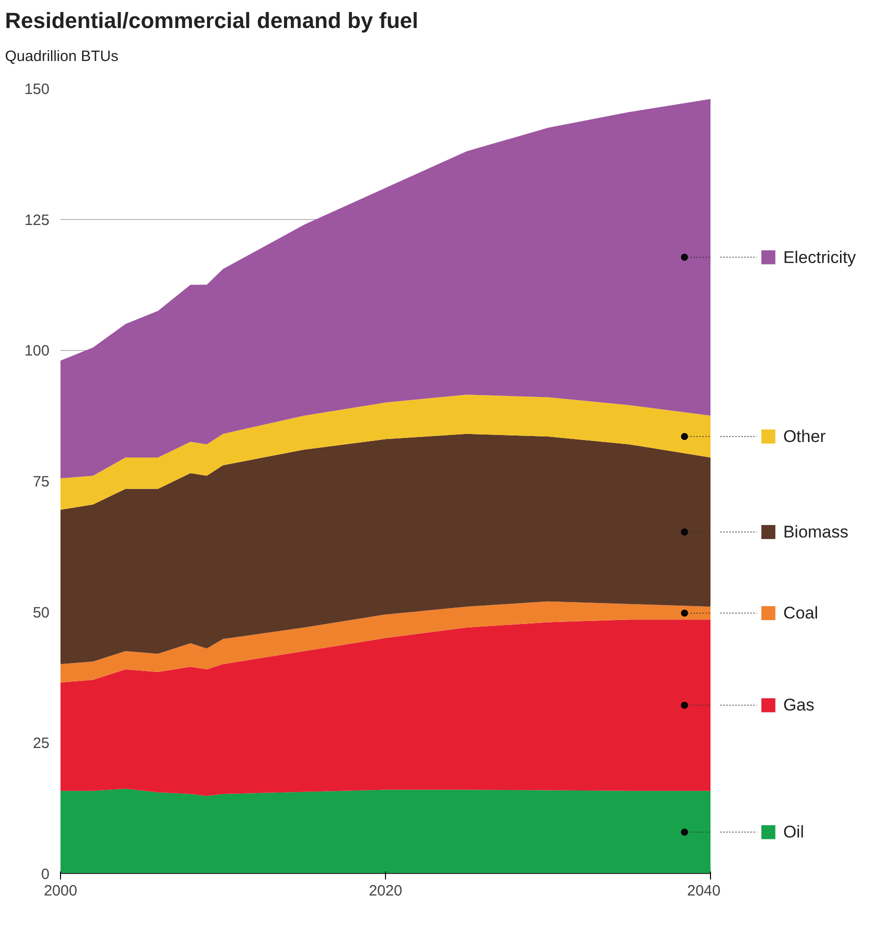  What do you see at coordinates (41, 613) in the screenshot?
I see `y-tick-label: 50` at bounding box center [41, 613].